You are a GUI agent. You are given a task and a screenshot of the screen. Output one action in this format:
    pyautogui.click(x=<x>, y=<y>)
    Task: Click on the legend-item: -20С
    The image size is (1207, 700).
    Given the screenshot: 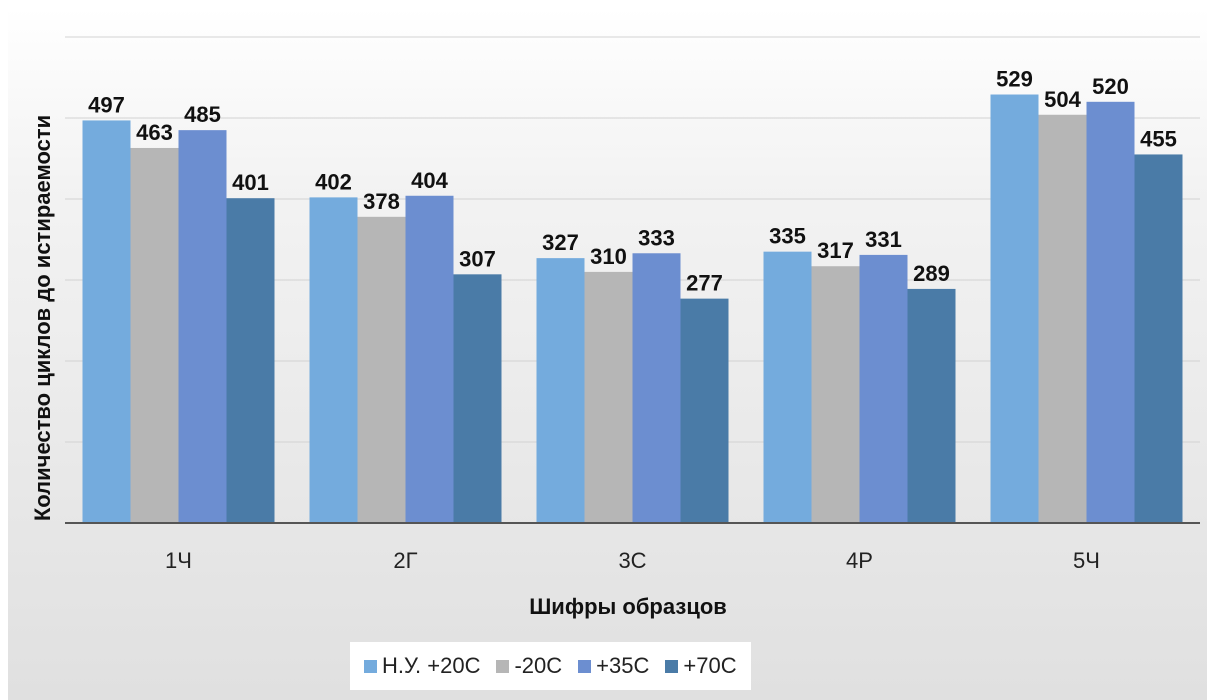 What is the action you would take?
    pyautogui.click(x=529, y=666)
    